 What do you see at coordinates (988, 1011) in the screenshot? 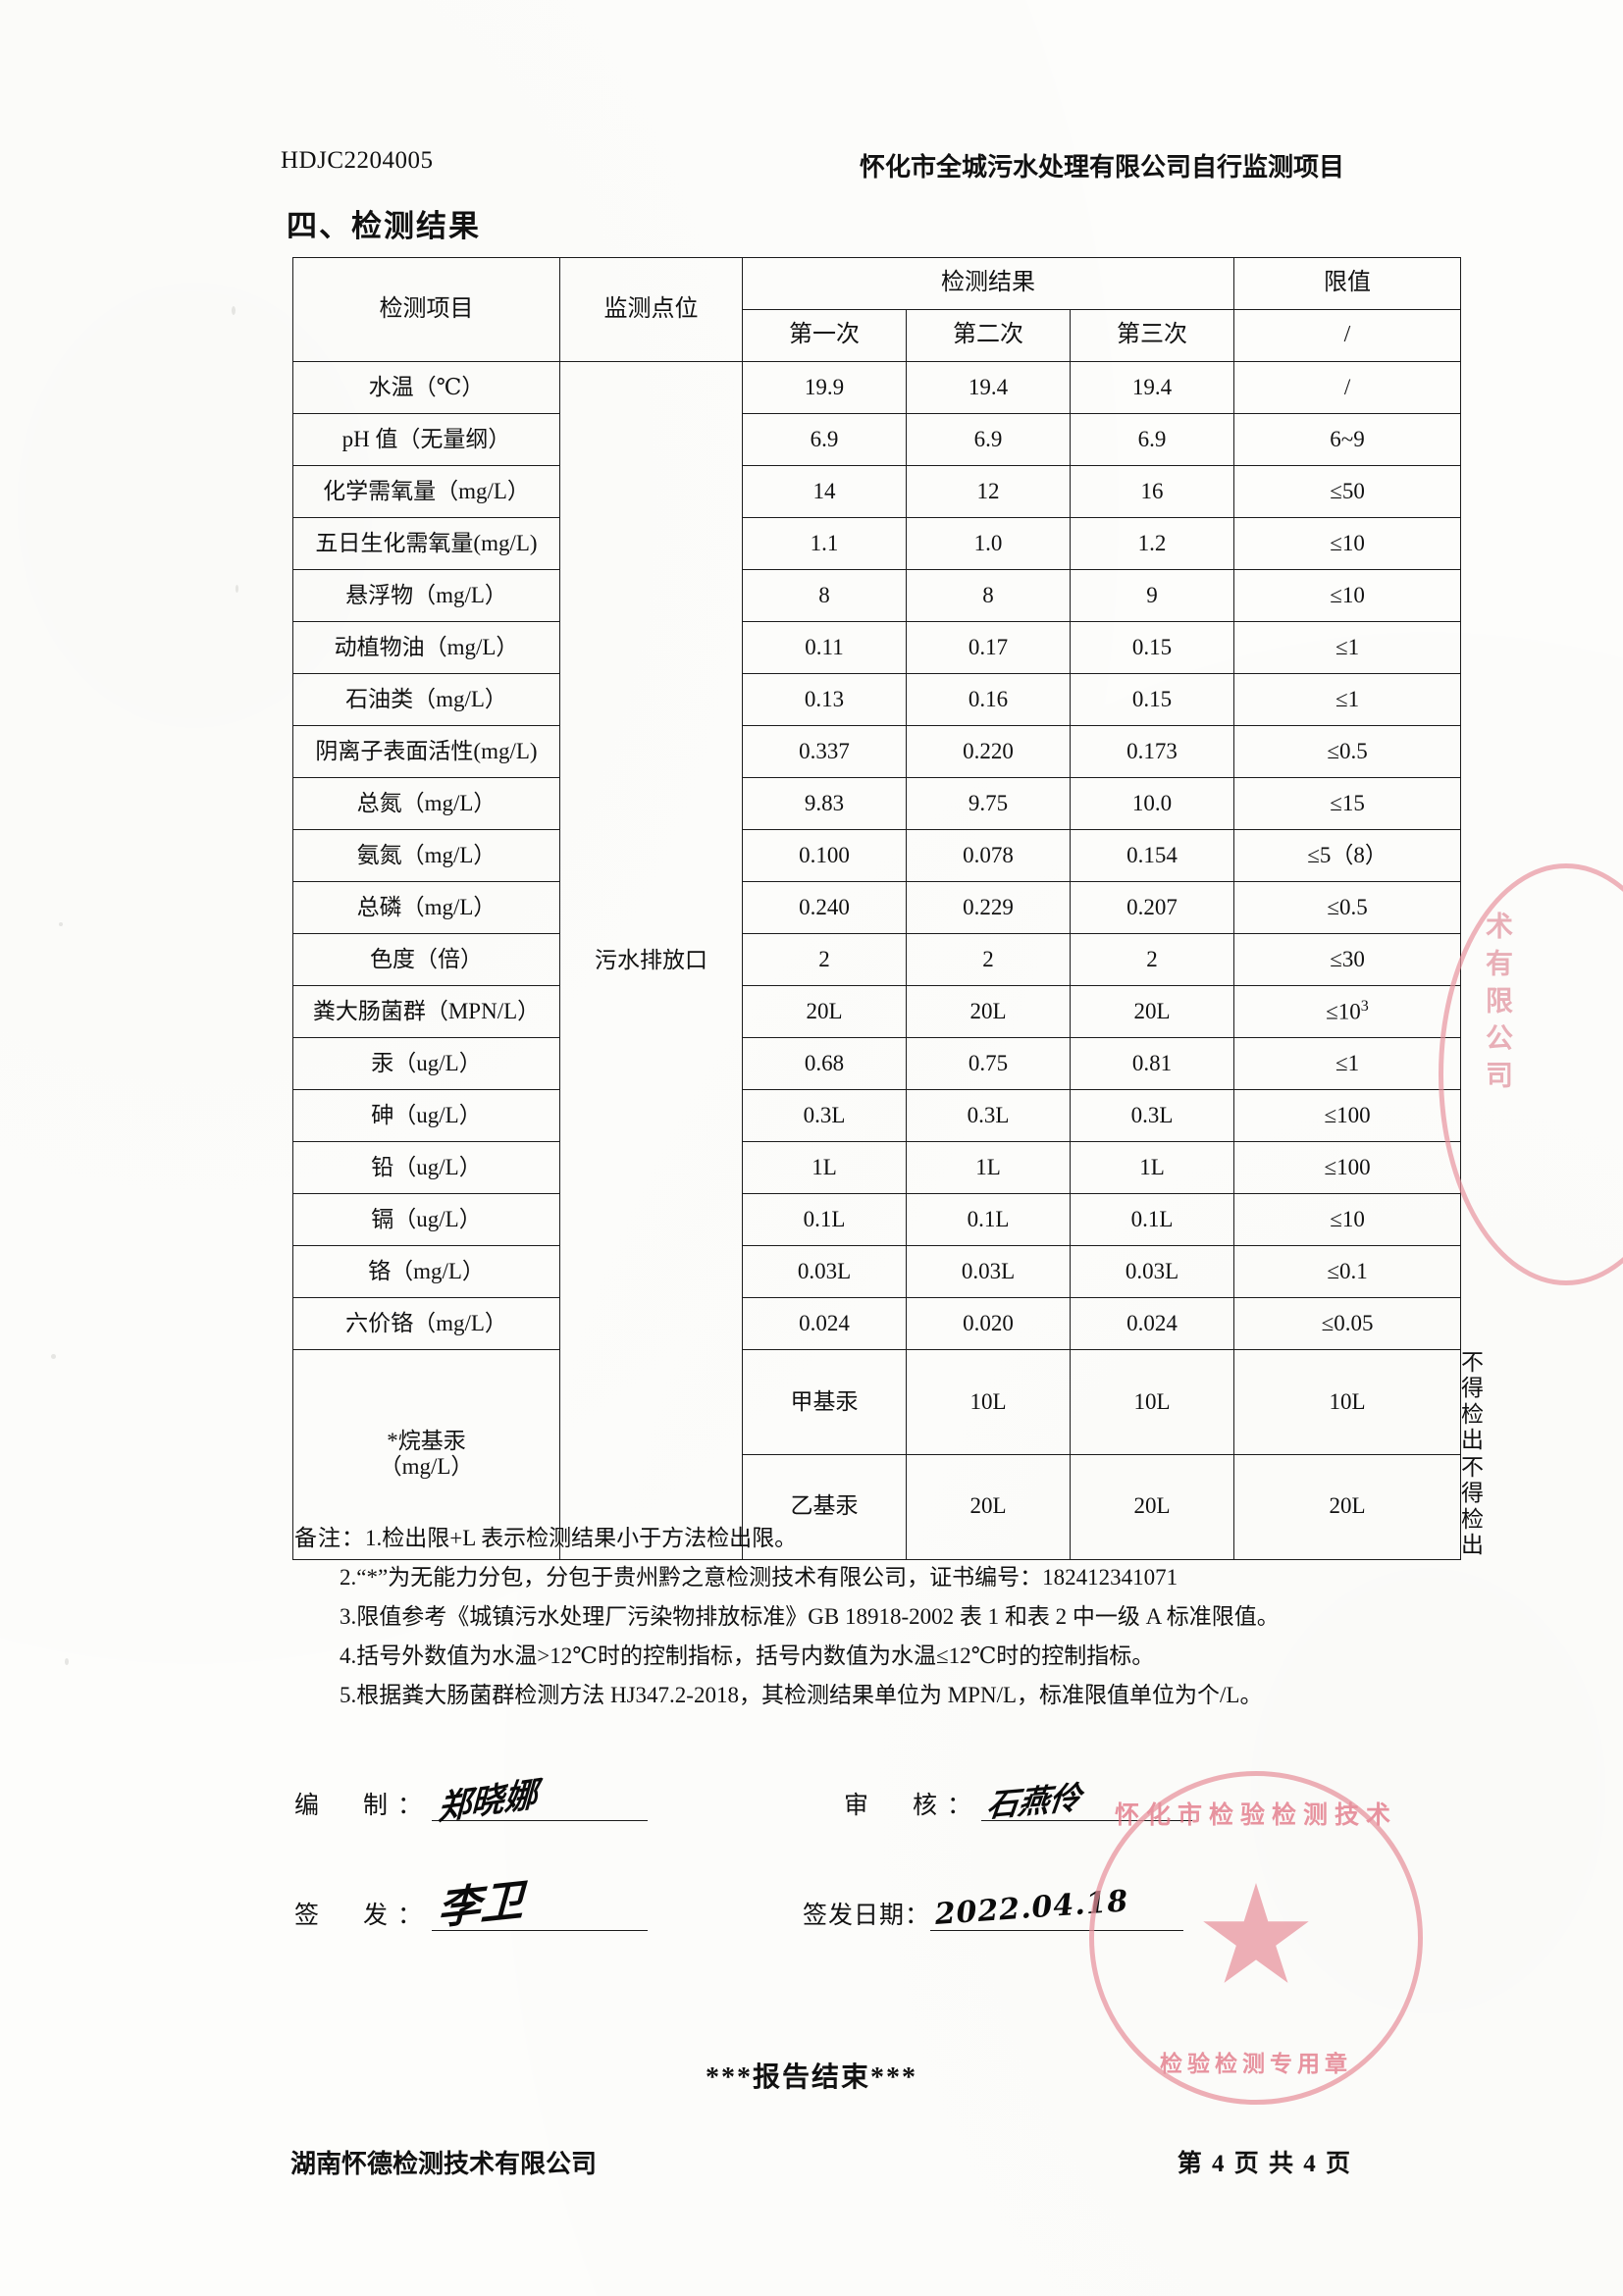
I see `row-result-2: 20L` at bounding box center [988, 1011].